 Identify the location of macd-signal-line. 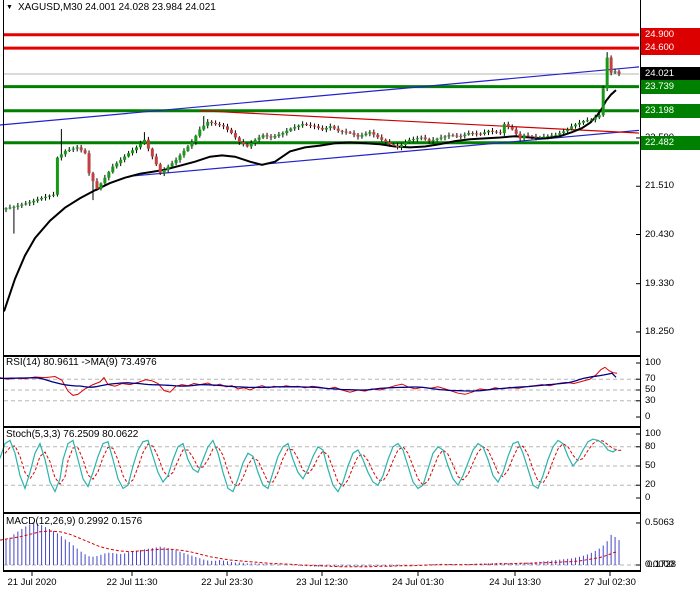
(309, 549).